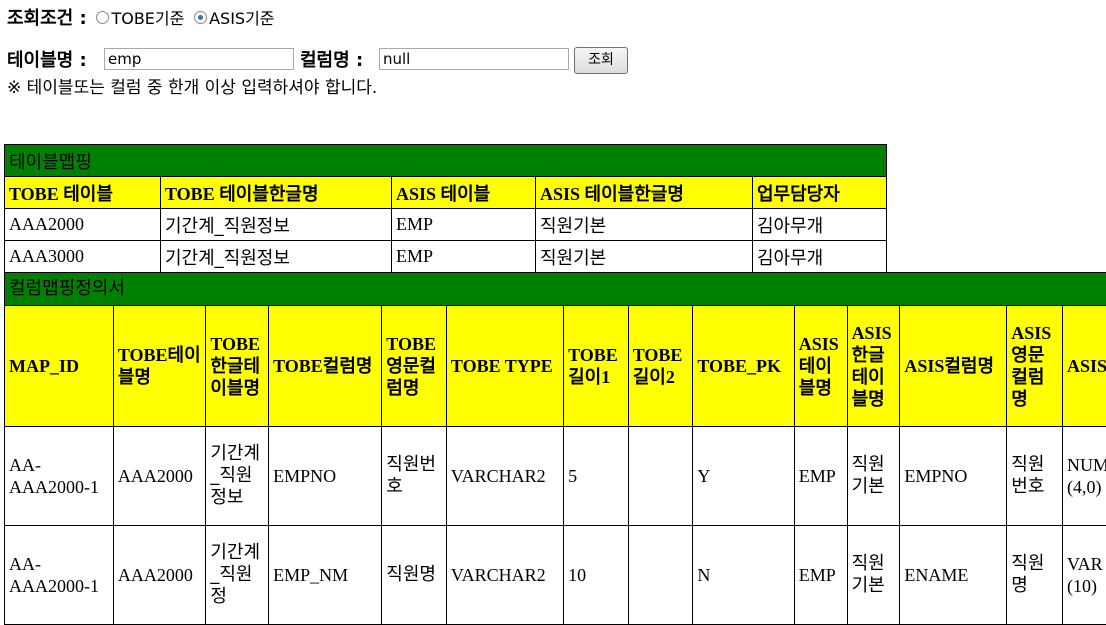 The image size is (1106, 625). Describe the element at coordinates (474, 59) in the screenshot. I see `column-name-input: null` at that location.